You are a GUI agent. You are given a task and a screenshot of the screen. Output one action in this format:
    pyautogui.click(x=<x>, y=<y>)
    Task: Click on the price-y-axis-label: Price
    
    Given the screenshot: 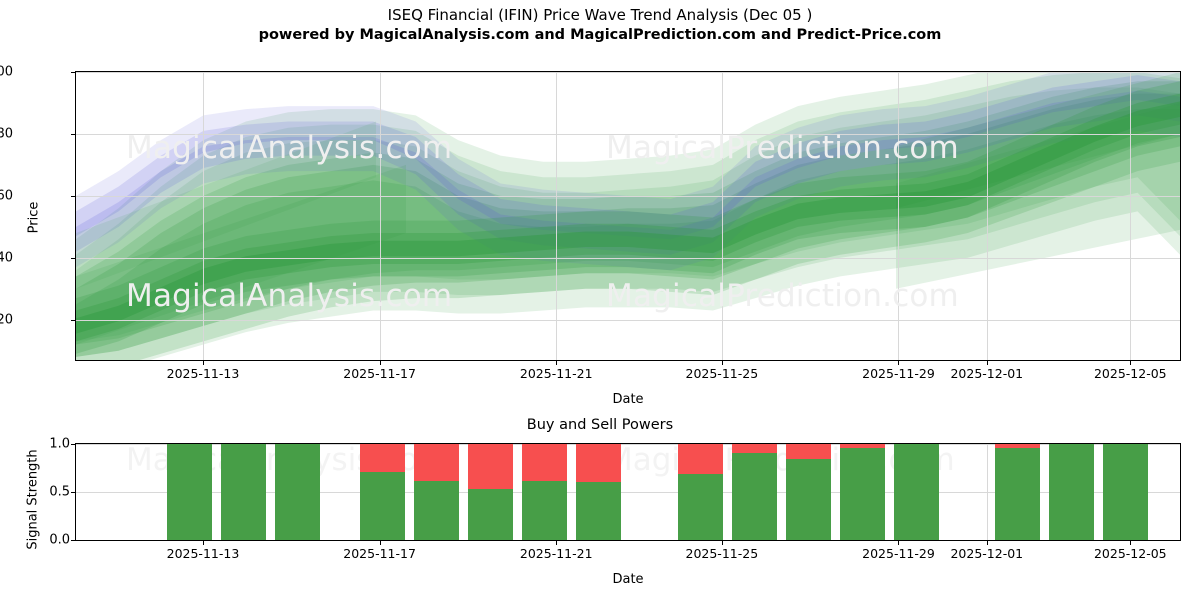 What is the action you would take?
    pyautogui.click(x=34, y=217)
    